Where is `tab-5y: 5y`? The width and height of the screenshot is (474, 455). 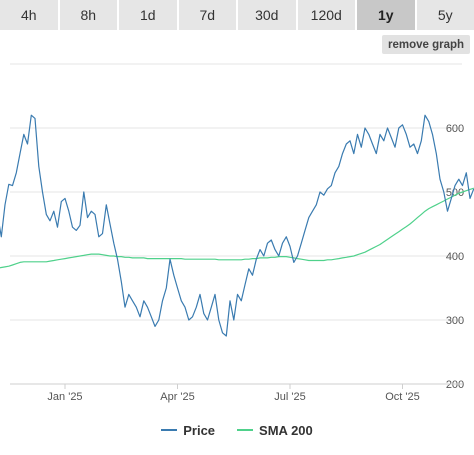
tab-5y: 5y is located at coordinates (445, 15).